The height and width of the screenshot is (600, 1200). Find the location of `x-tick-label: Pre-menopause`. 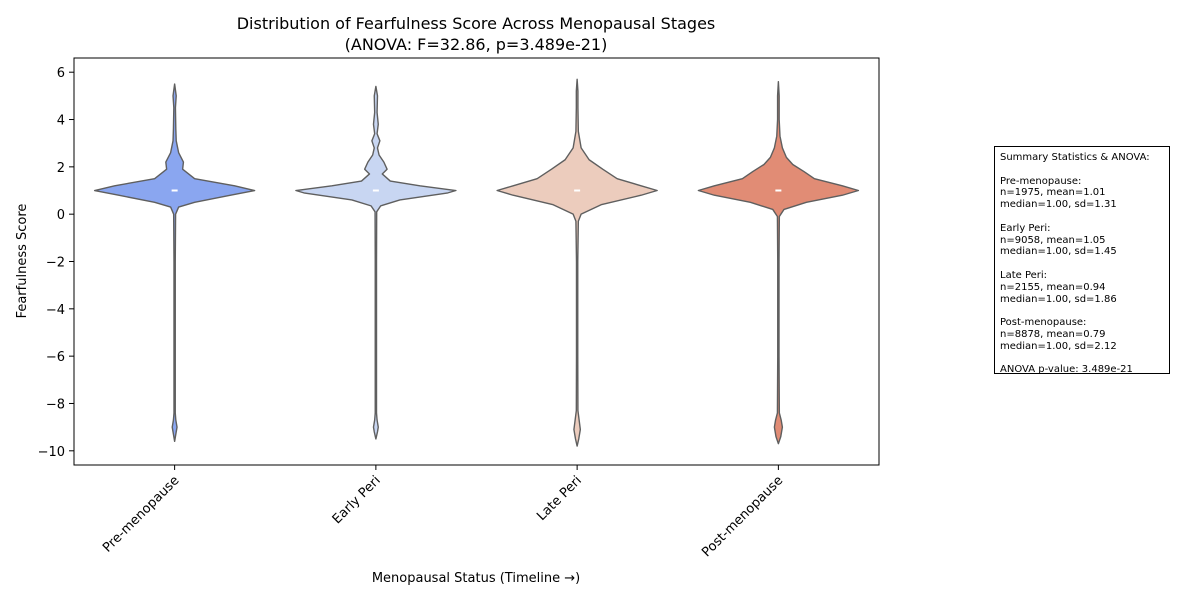

x-tick-label: Pre-menopause is located at coordinates (141, 514).